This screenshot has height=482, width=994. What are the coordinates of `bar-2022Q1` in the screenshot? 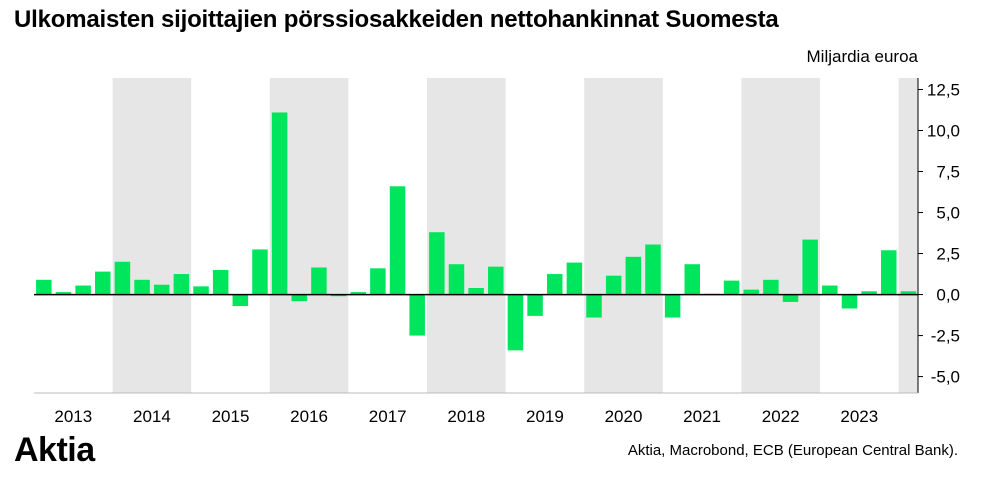 It's located at (751, 292).